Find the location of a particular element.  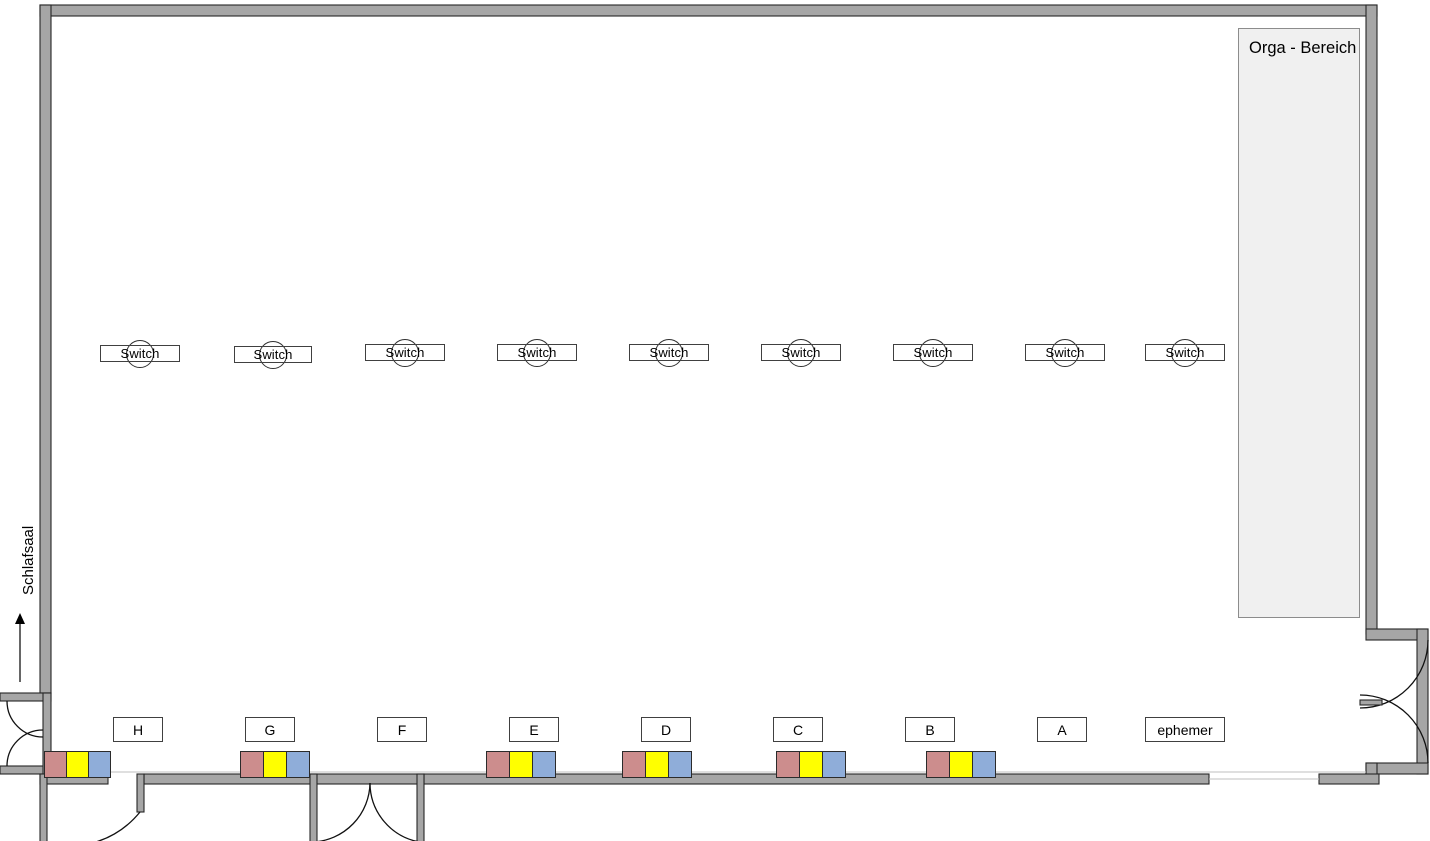

table-label-d: D is located at coordinates (666, 729).